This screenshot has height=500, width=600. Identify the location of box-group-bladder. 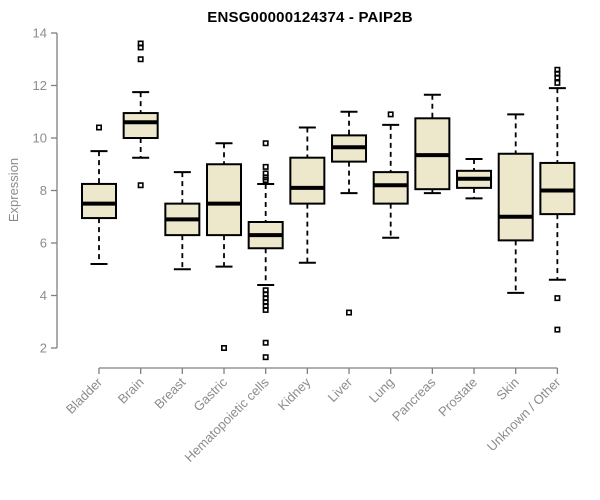
(99, 194).